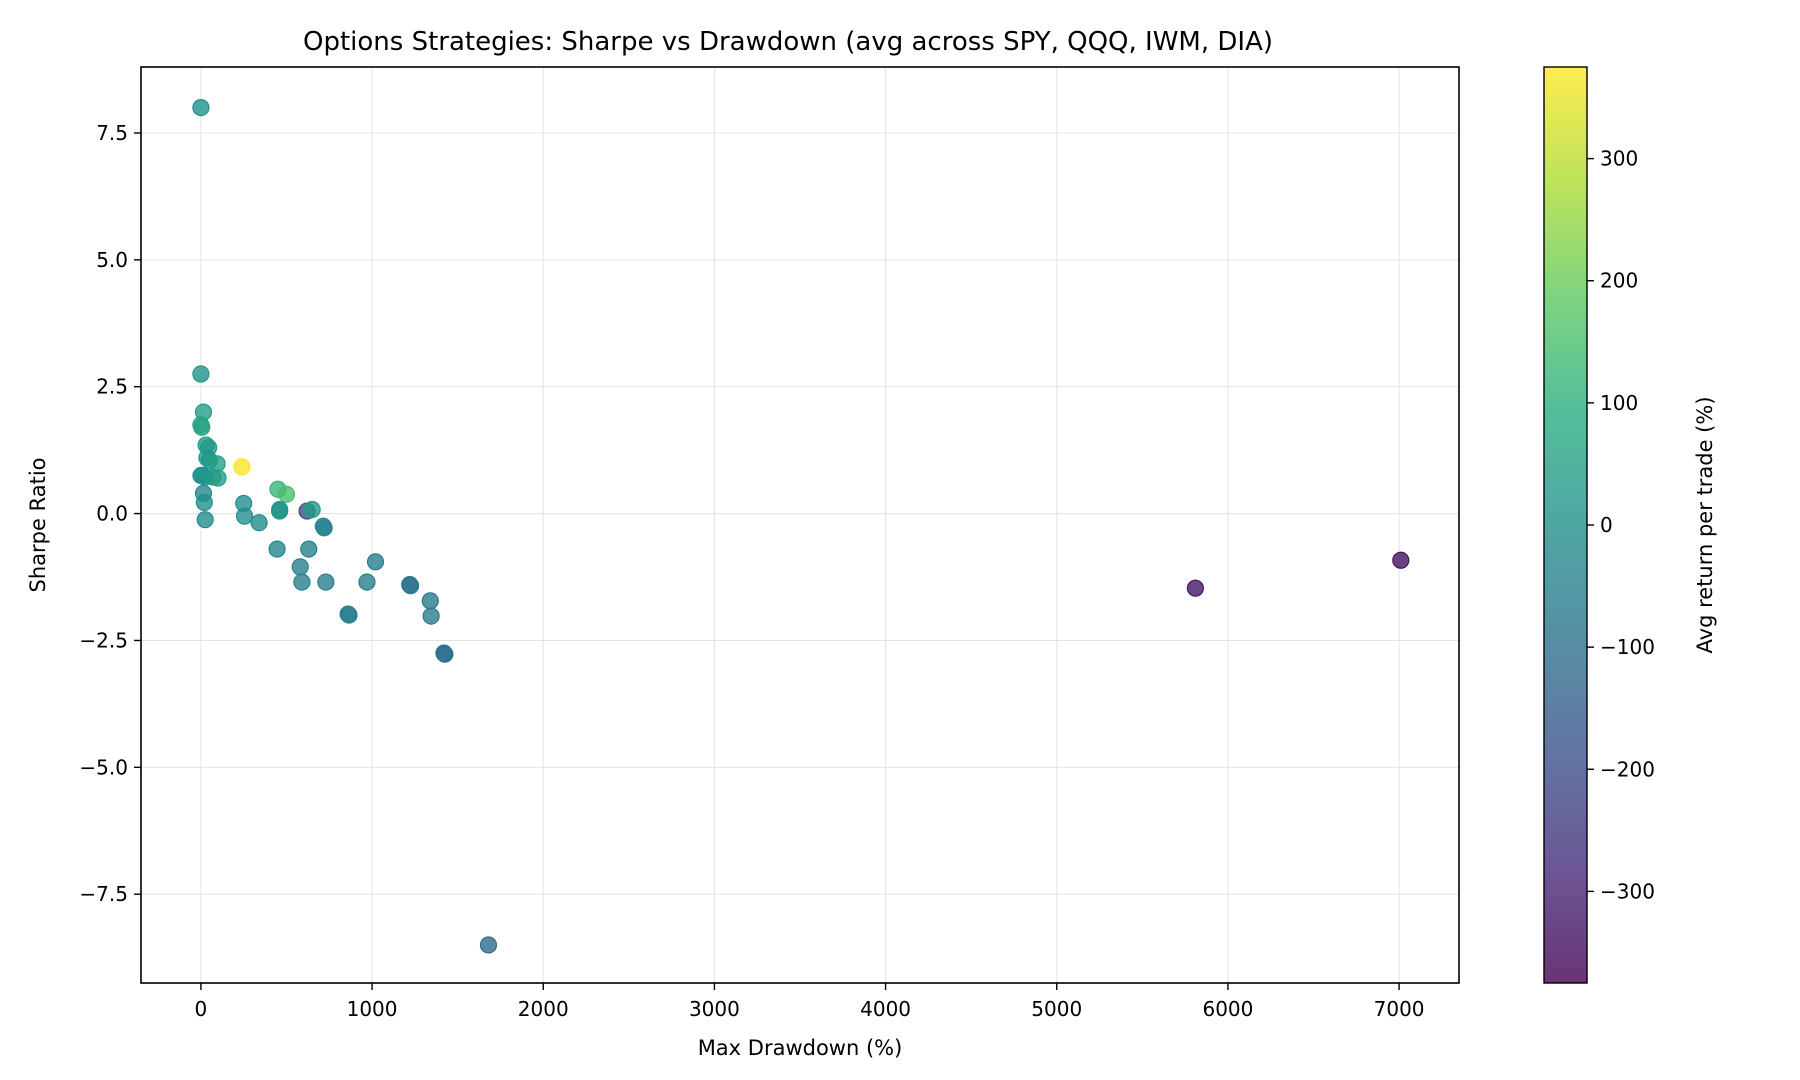  I want to click on x-tick-label: 2000, so click(543, 1009).